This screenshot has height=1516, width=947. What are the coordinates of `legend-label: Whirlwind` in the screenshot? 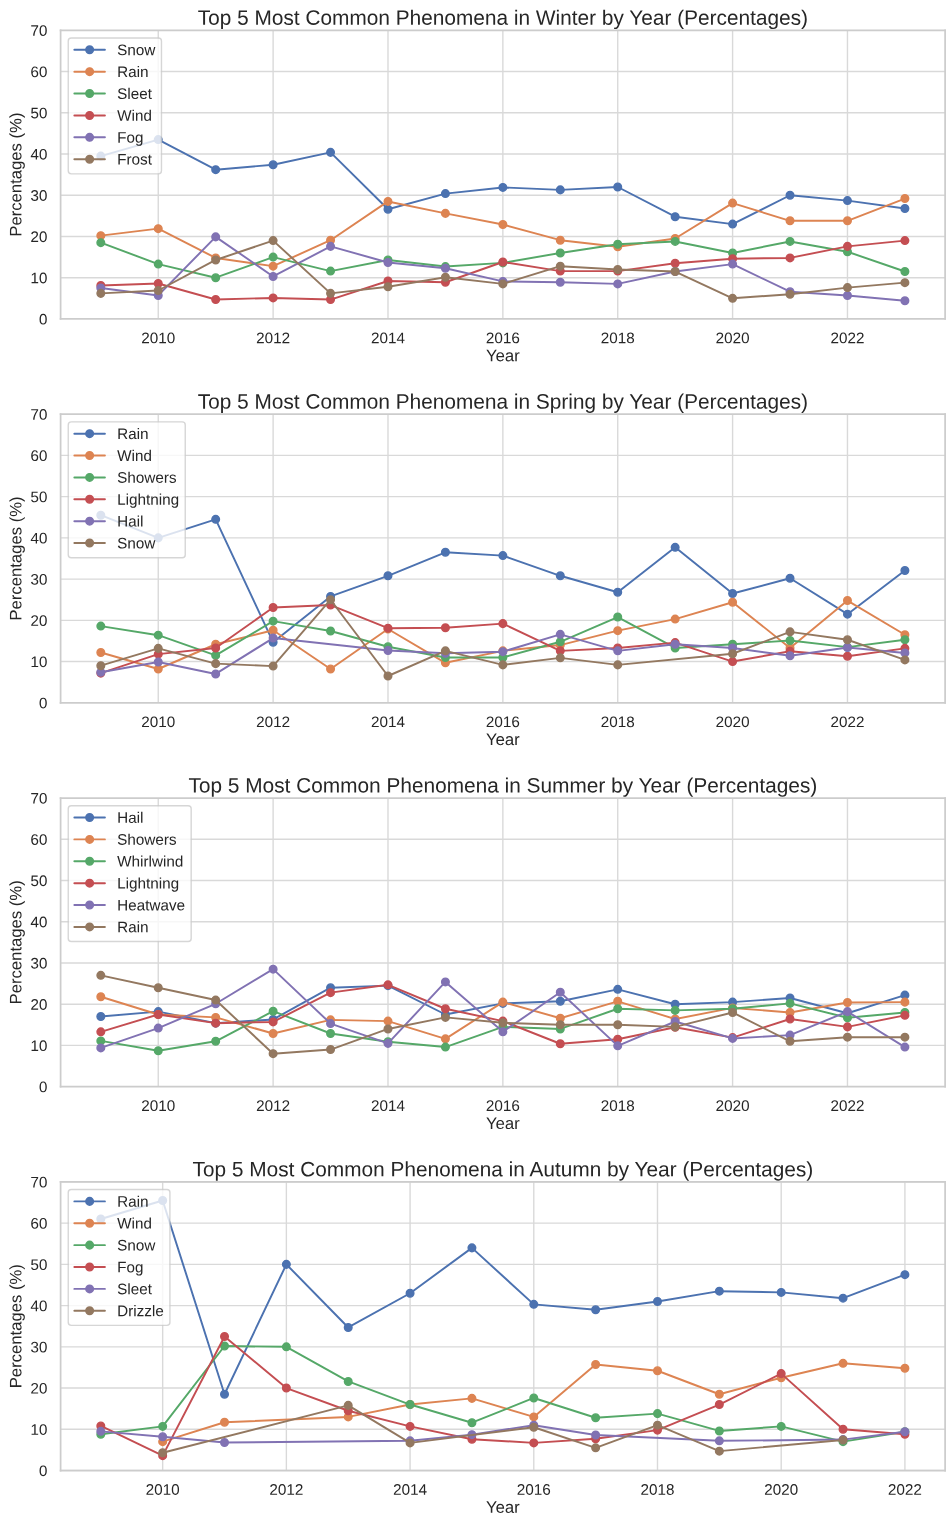 It's located at (150, 861).